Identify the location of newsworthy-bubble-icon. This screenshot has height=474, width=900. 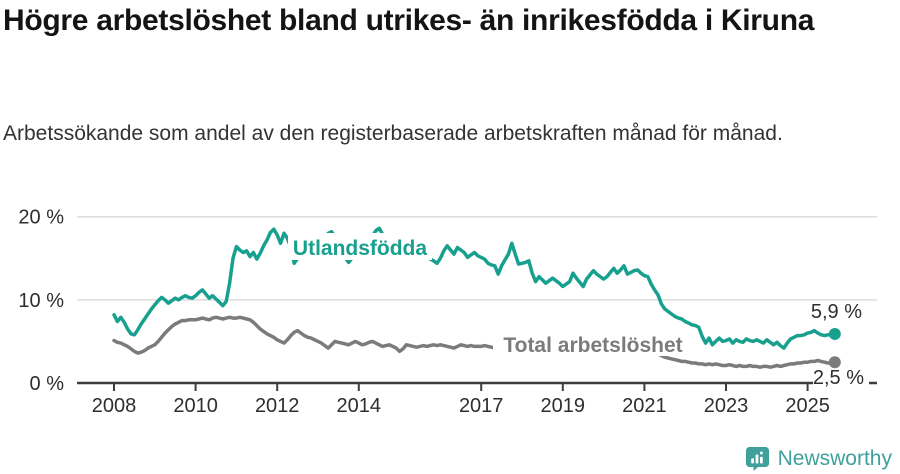
(757, 459).